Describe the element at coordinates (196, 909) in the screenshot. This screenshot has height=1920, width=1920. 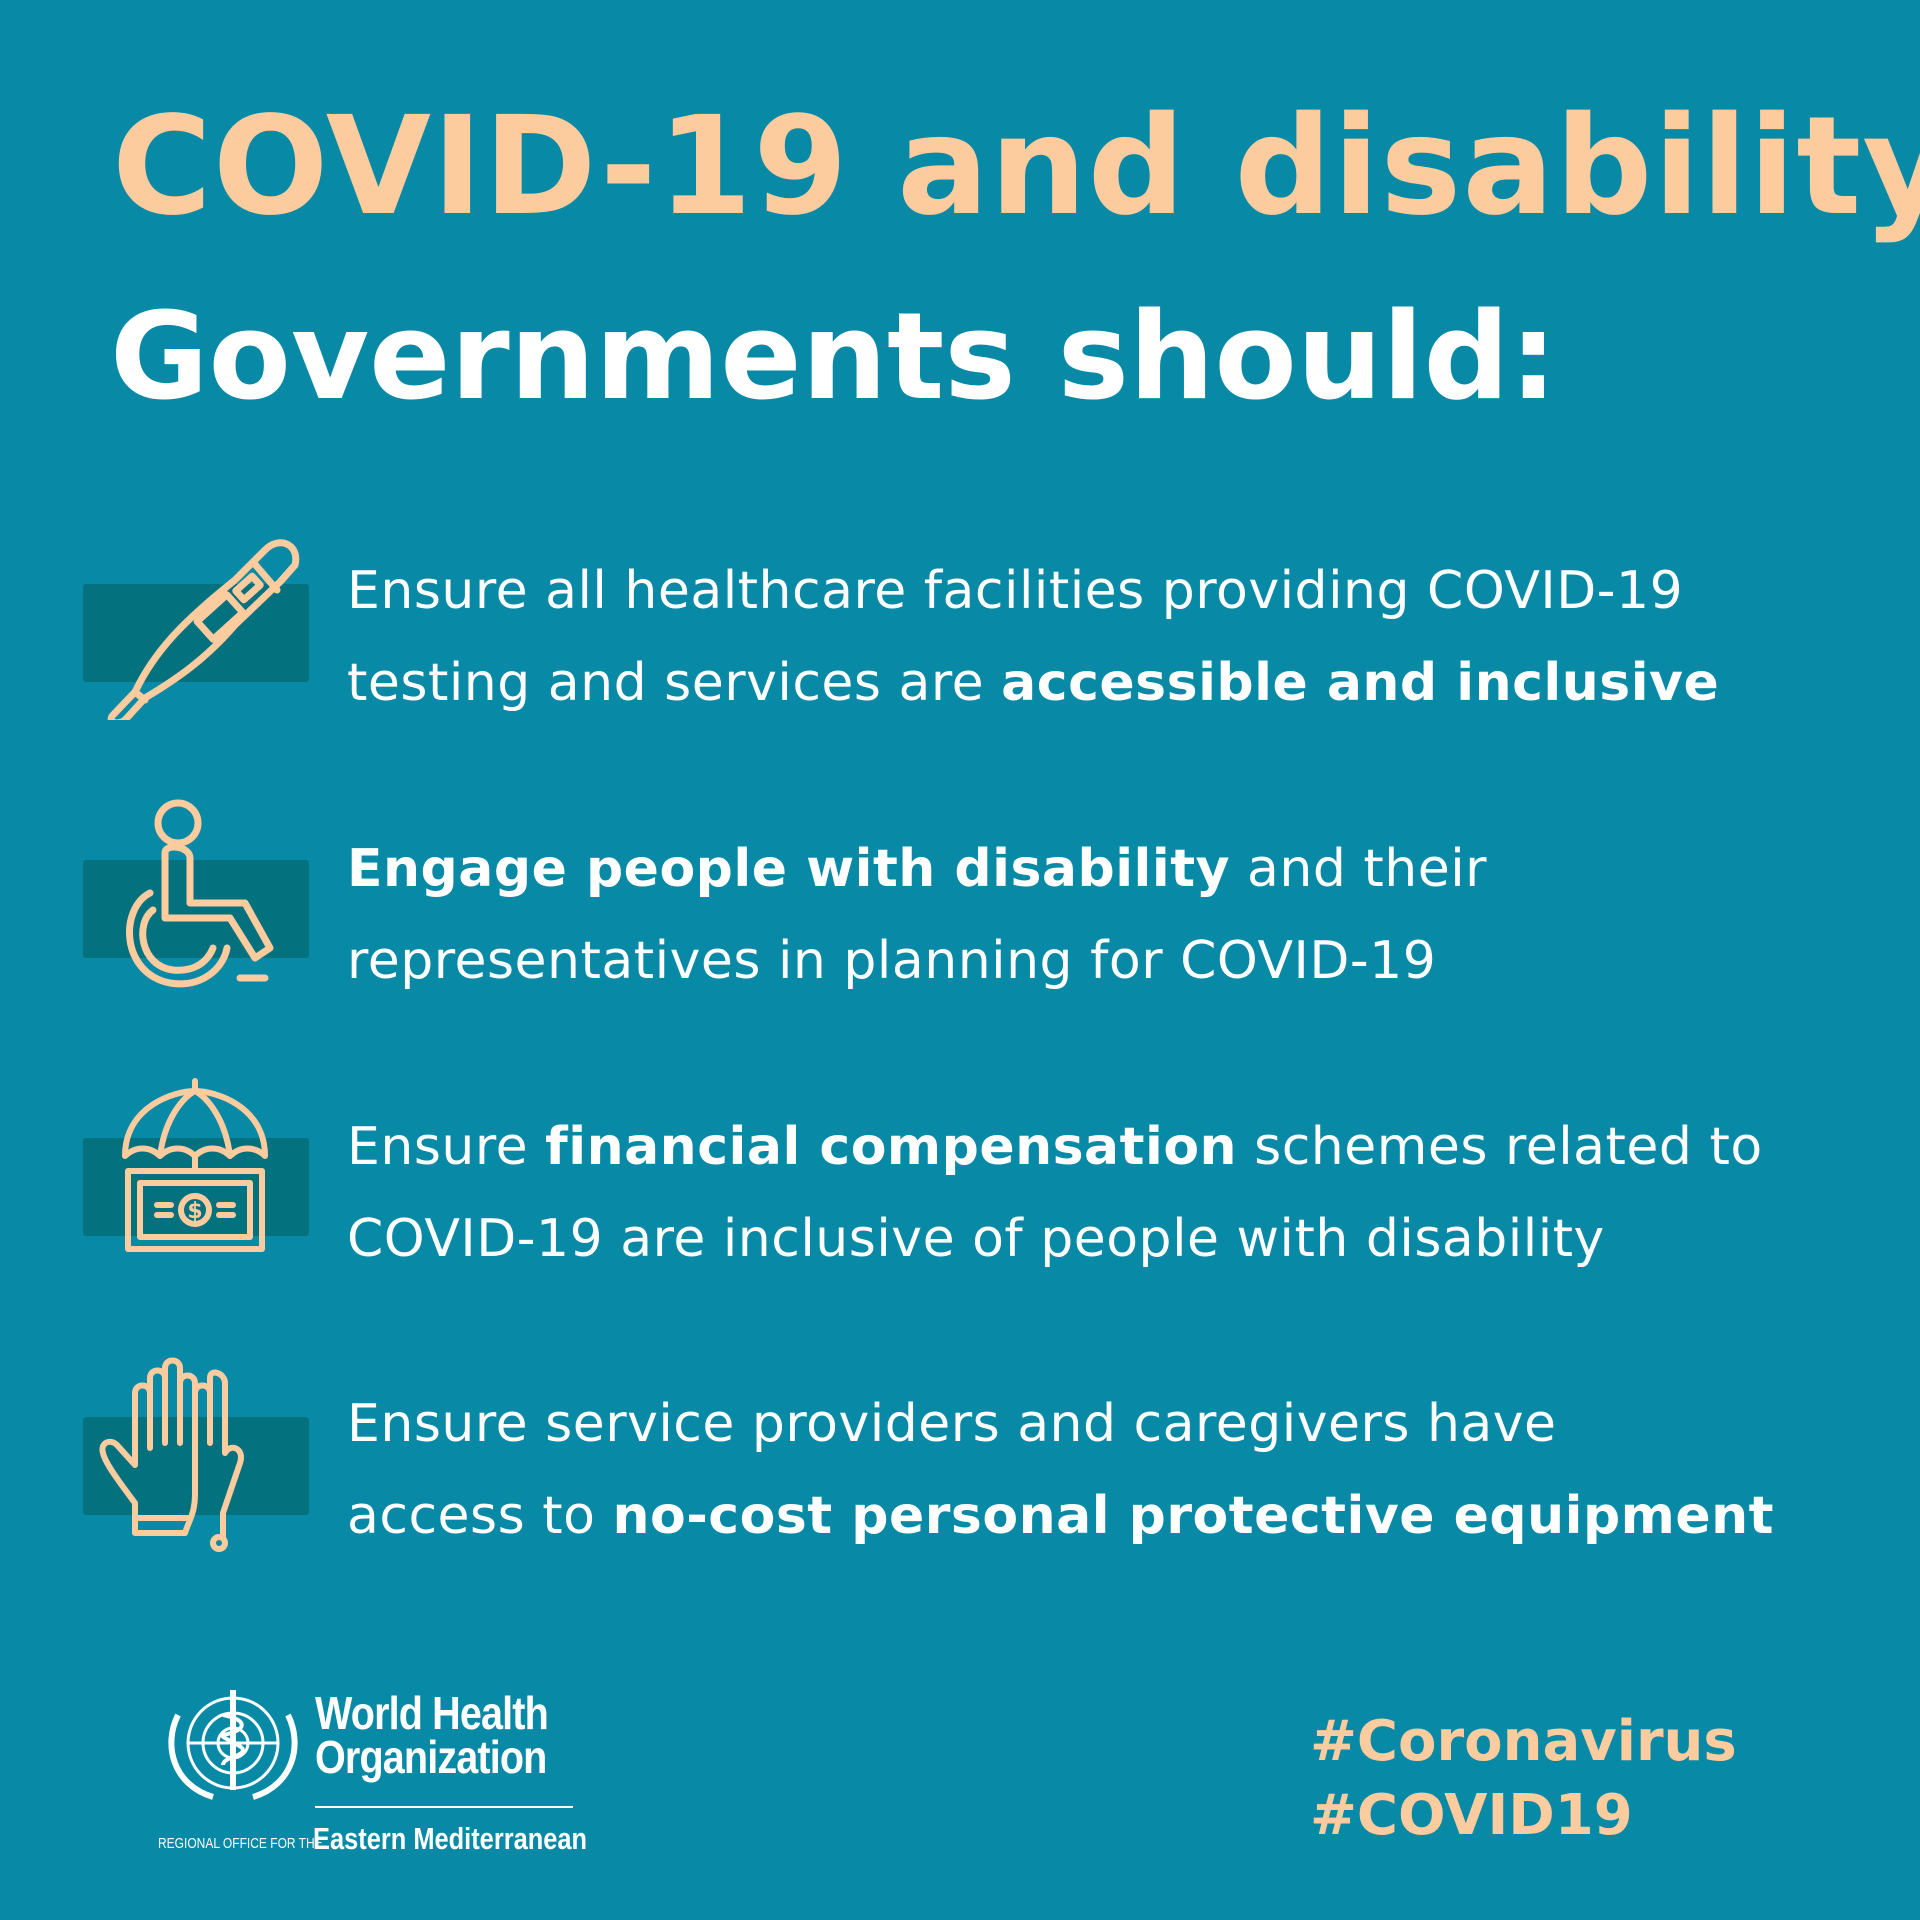
I see `stripe-decoration` at that location.